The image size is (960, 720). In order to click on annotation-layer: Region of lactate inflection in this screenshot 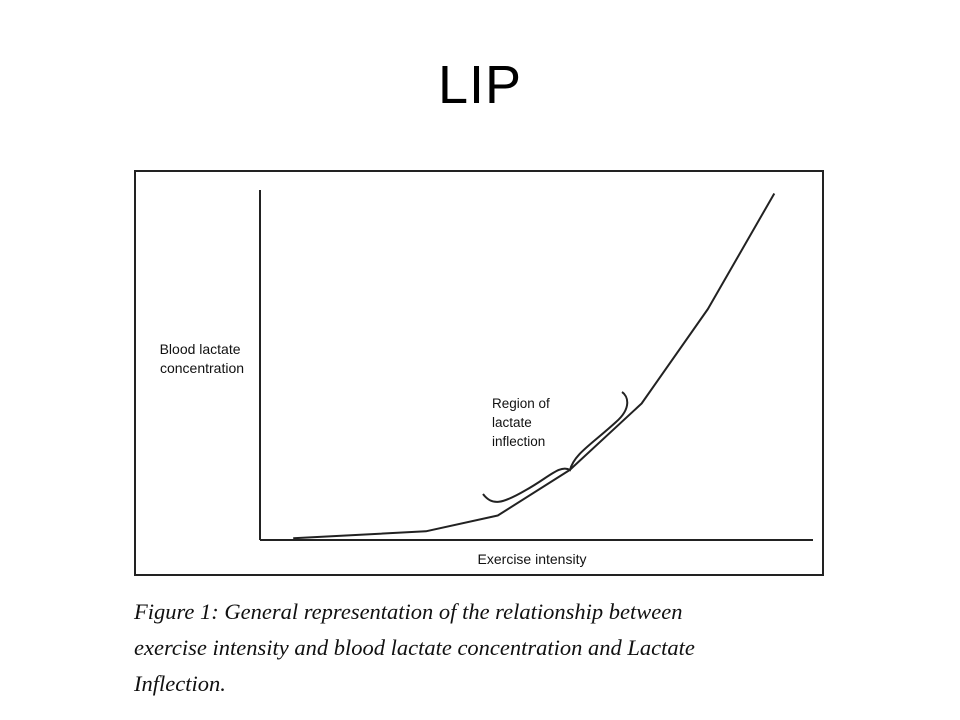, I will do `click(555, 447)`.